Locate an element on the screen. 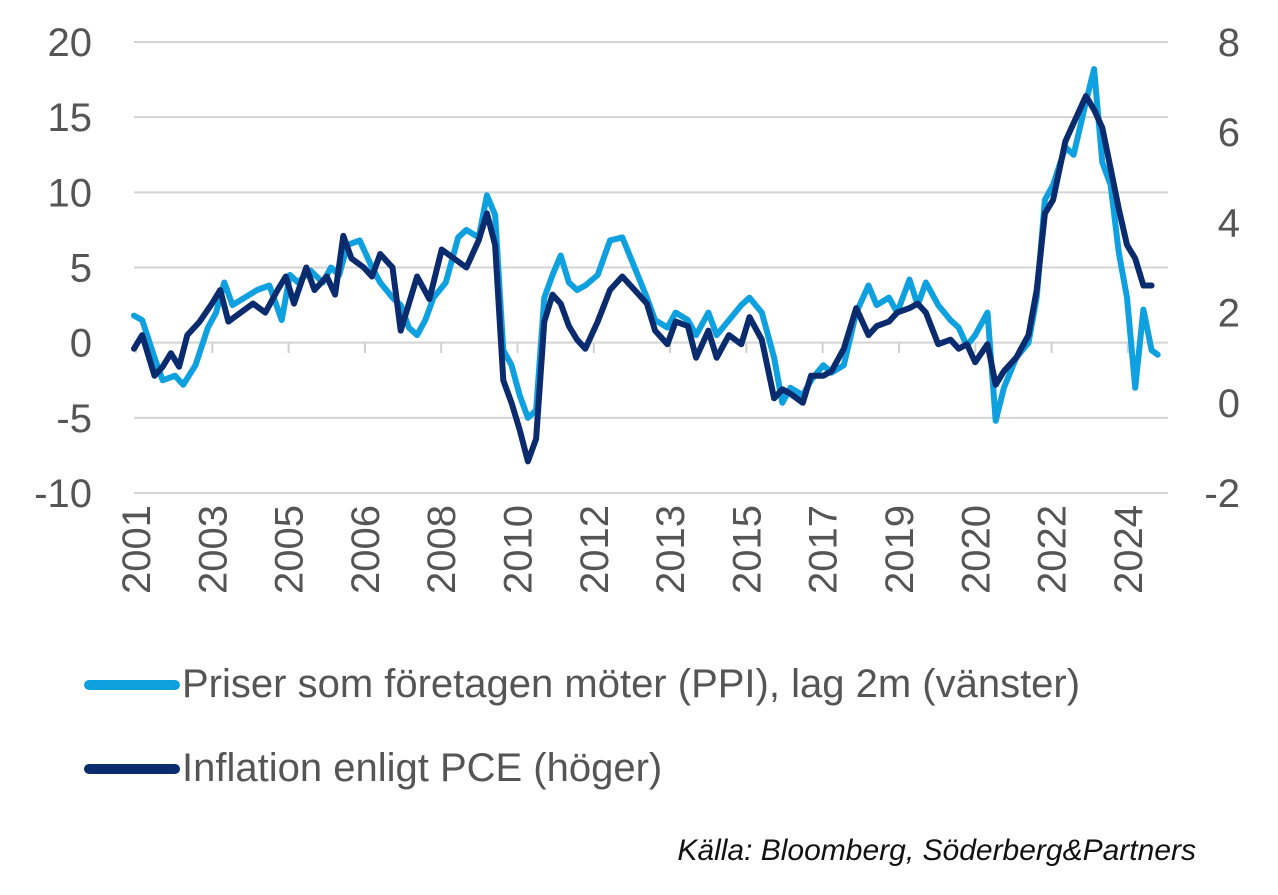 This screenshot has height=895, width=1278. x-tick-label: 2019 is located at coordinates (900, 549).